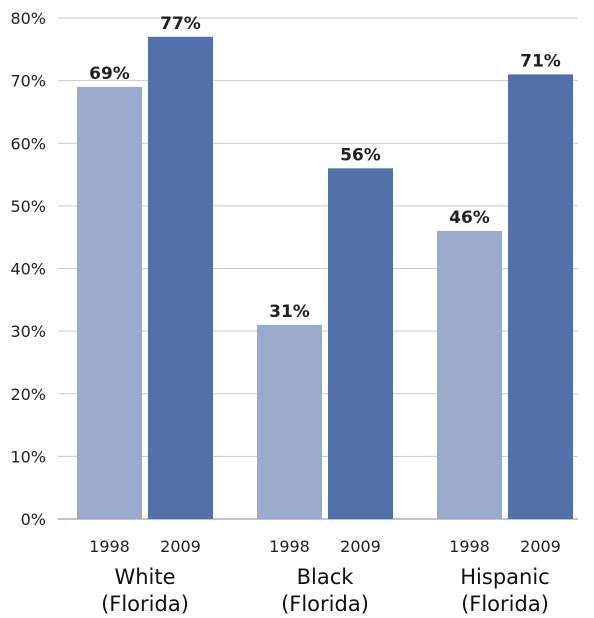  Describe the element at coordinates (540, 297) in the screenshot. I see `bar-hispanic-2009` at that location.